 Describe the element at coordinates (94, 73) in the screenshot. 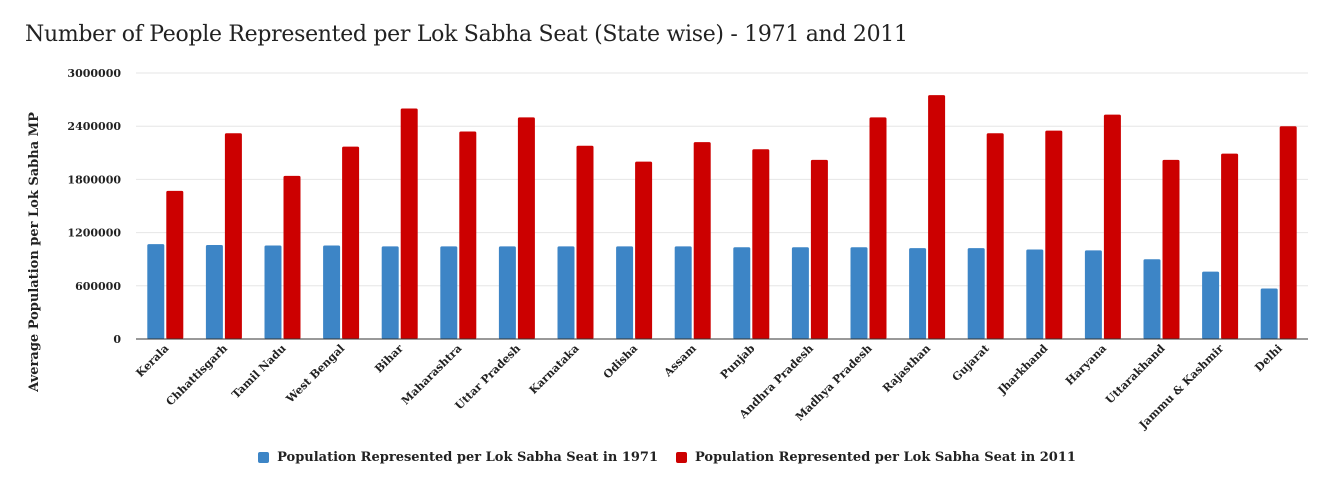

I see `y-tick-label: 3000000` at that location.